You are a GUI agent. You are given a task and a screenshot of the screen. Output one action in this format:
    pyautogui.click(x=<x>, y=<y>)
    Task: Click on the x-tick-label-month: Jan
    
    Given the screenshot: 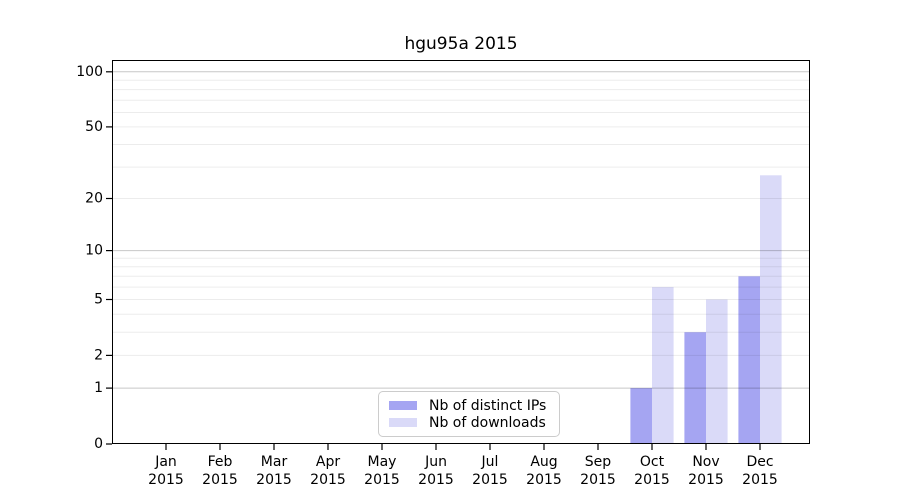 What is the action you would take?
    pyautogui.click(x=165, y=462)
    